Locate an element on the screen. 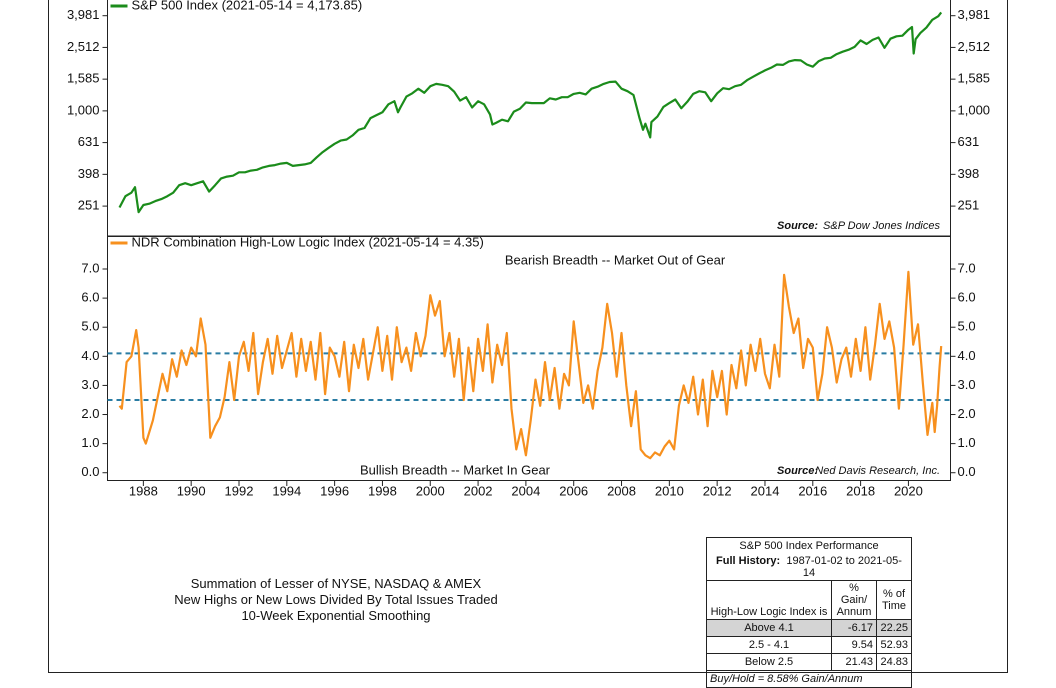  x-tick-label: 2008 is located at coordinates (621, 490).